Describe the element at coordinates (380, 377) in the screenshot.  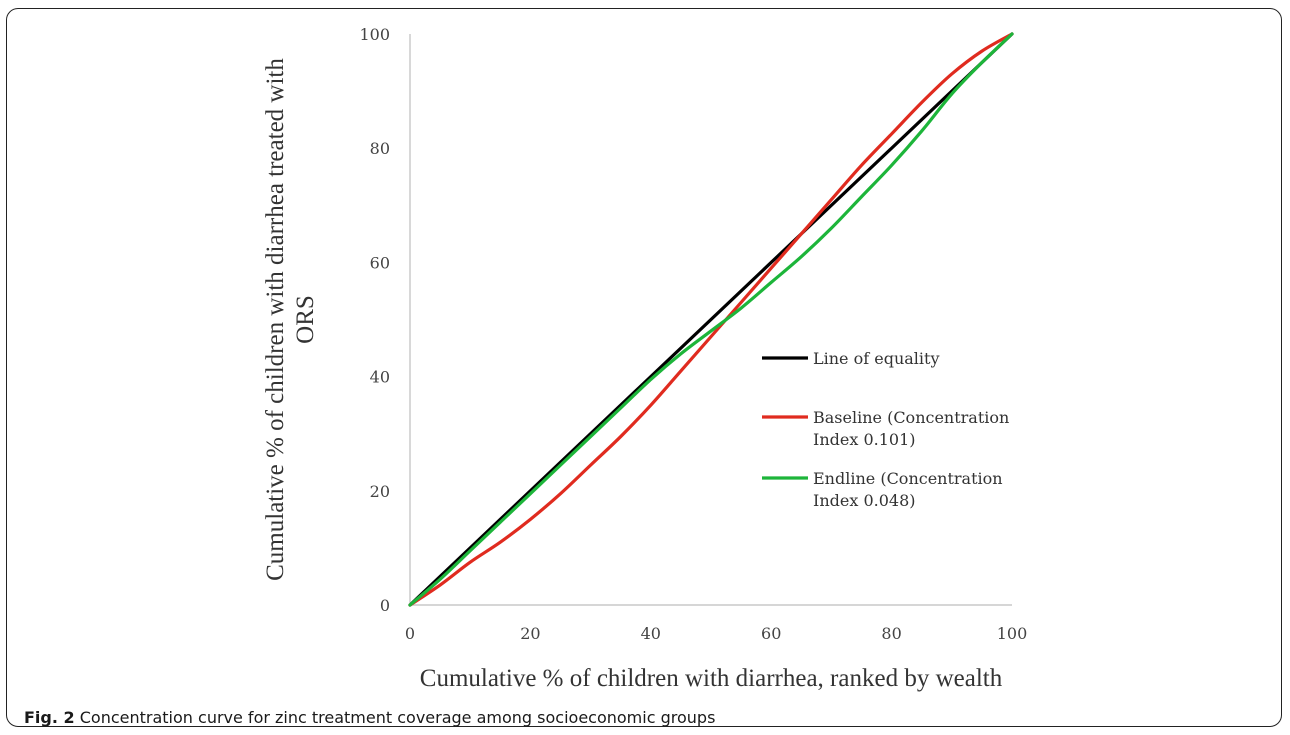
I see `y-tick-label: 40` at that location.